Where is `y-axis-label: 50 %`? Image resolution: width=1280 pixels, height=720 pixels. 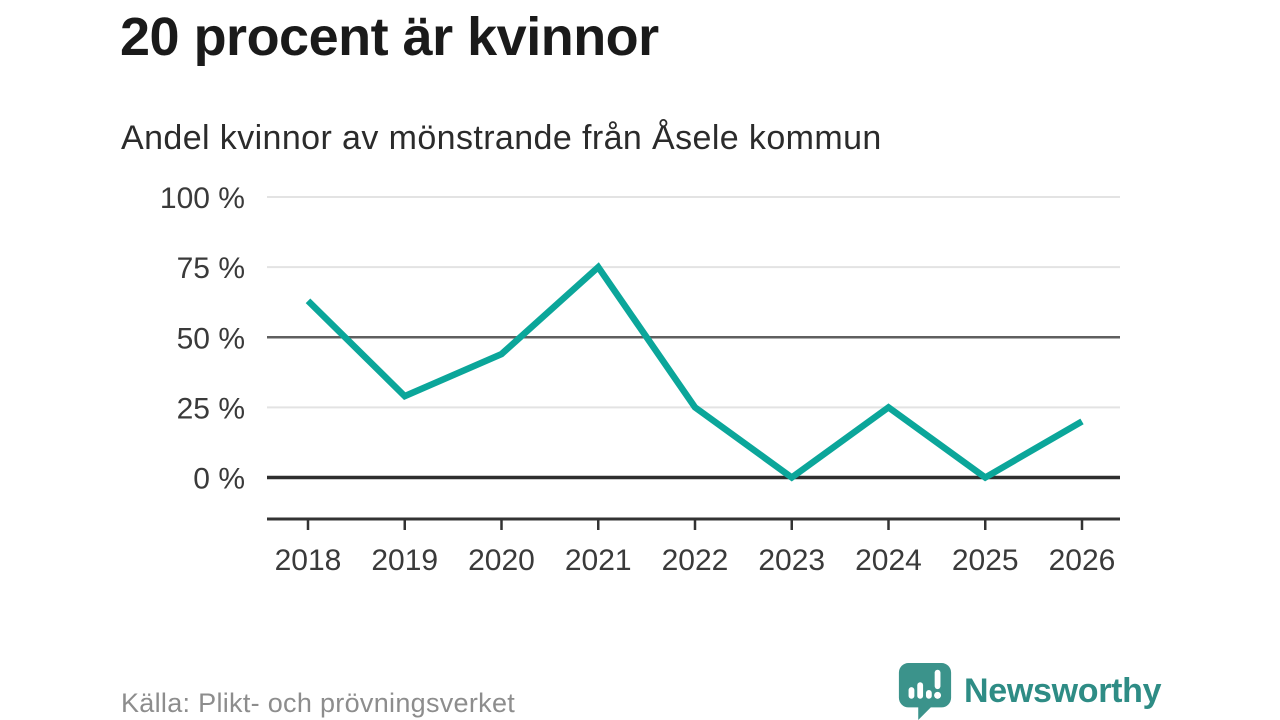 y-axis-label: 50 % is located at coordinates (211, 338).